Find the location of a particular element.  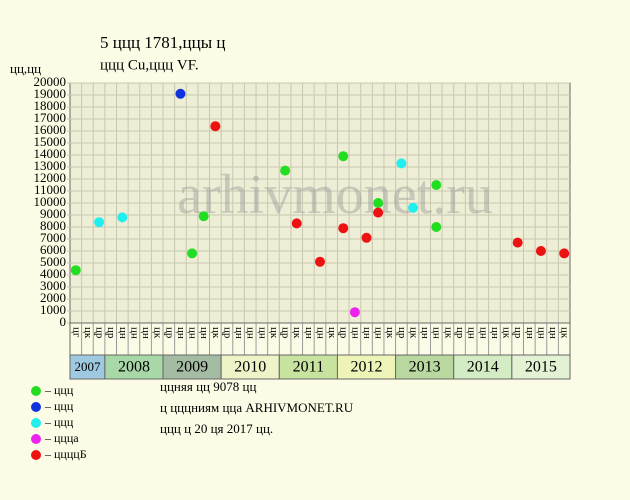

y-tick-label: 18000 is located at coordinates (50, 105).